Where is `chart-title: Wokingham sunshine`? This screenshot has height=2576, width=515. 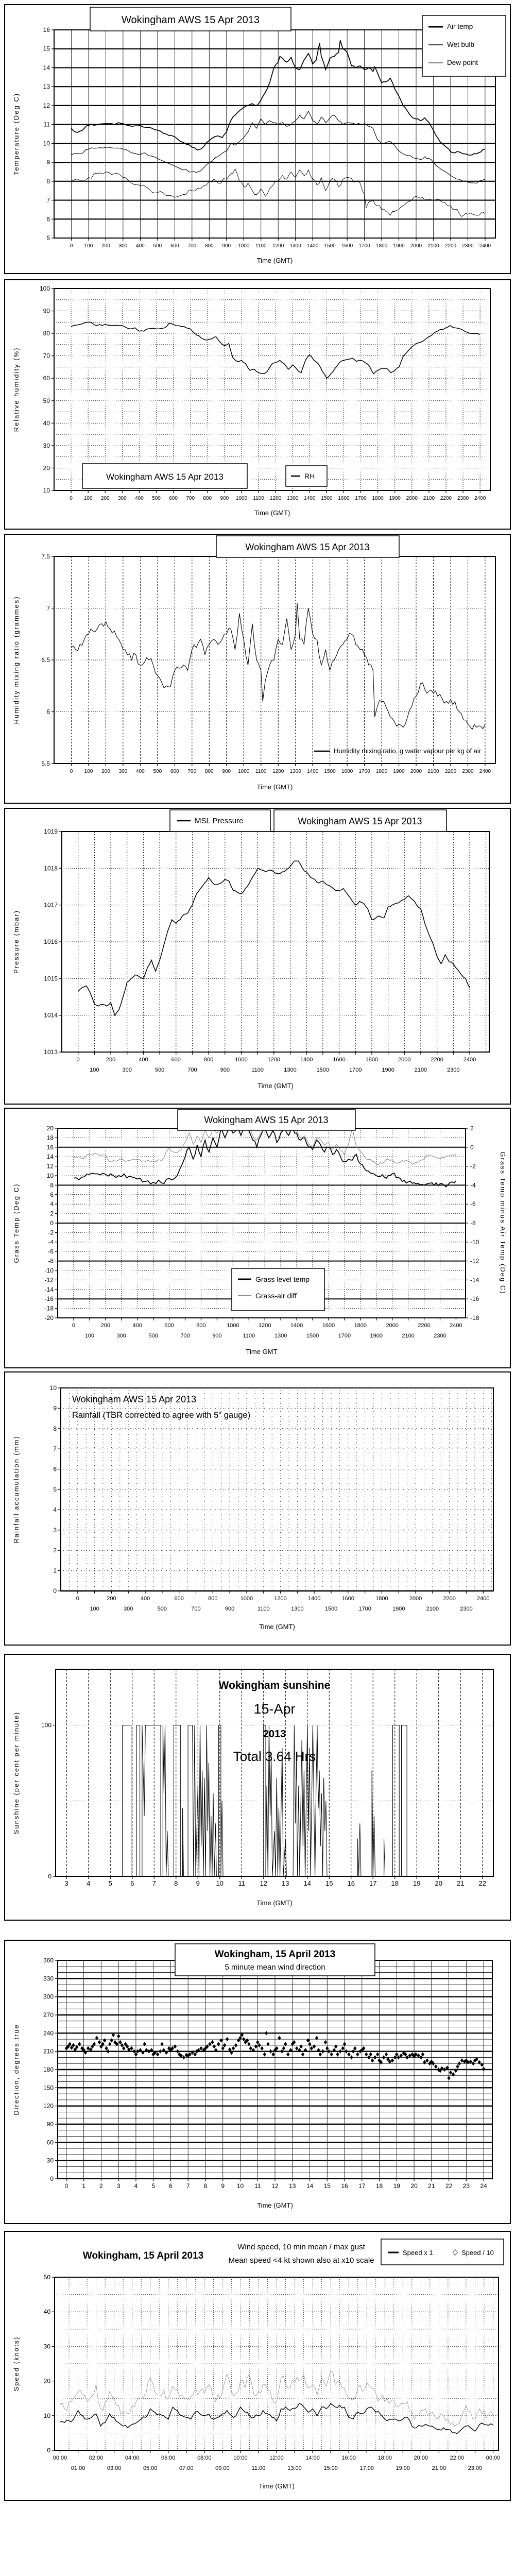 chart-title: Wokingham sunshine is located at coordinates (275, 1685).